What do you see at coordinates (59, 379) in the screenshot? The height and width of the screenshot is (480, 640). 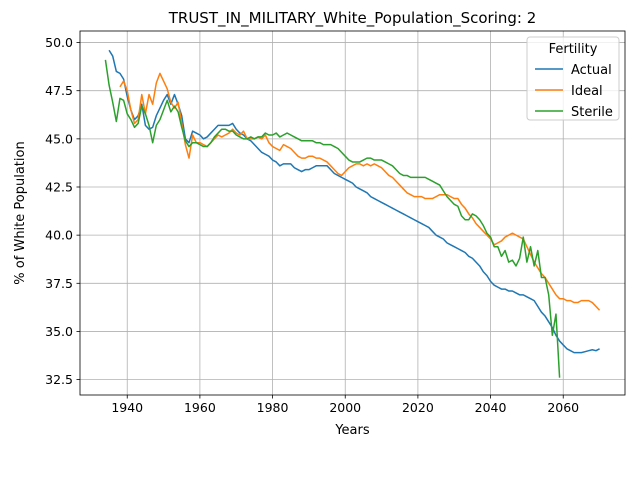 I see `y-tick-label: 32.5` at bounding box center [59, 379].